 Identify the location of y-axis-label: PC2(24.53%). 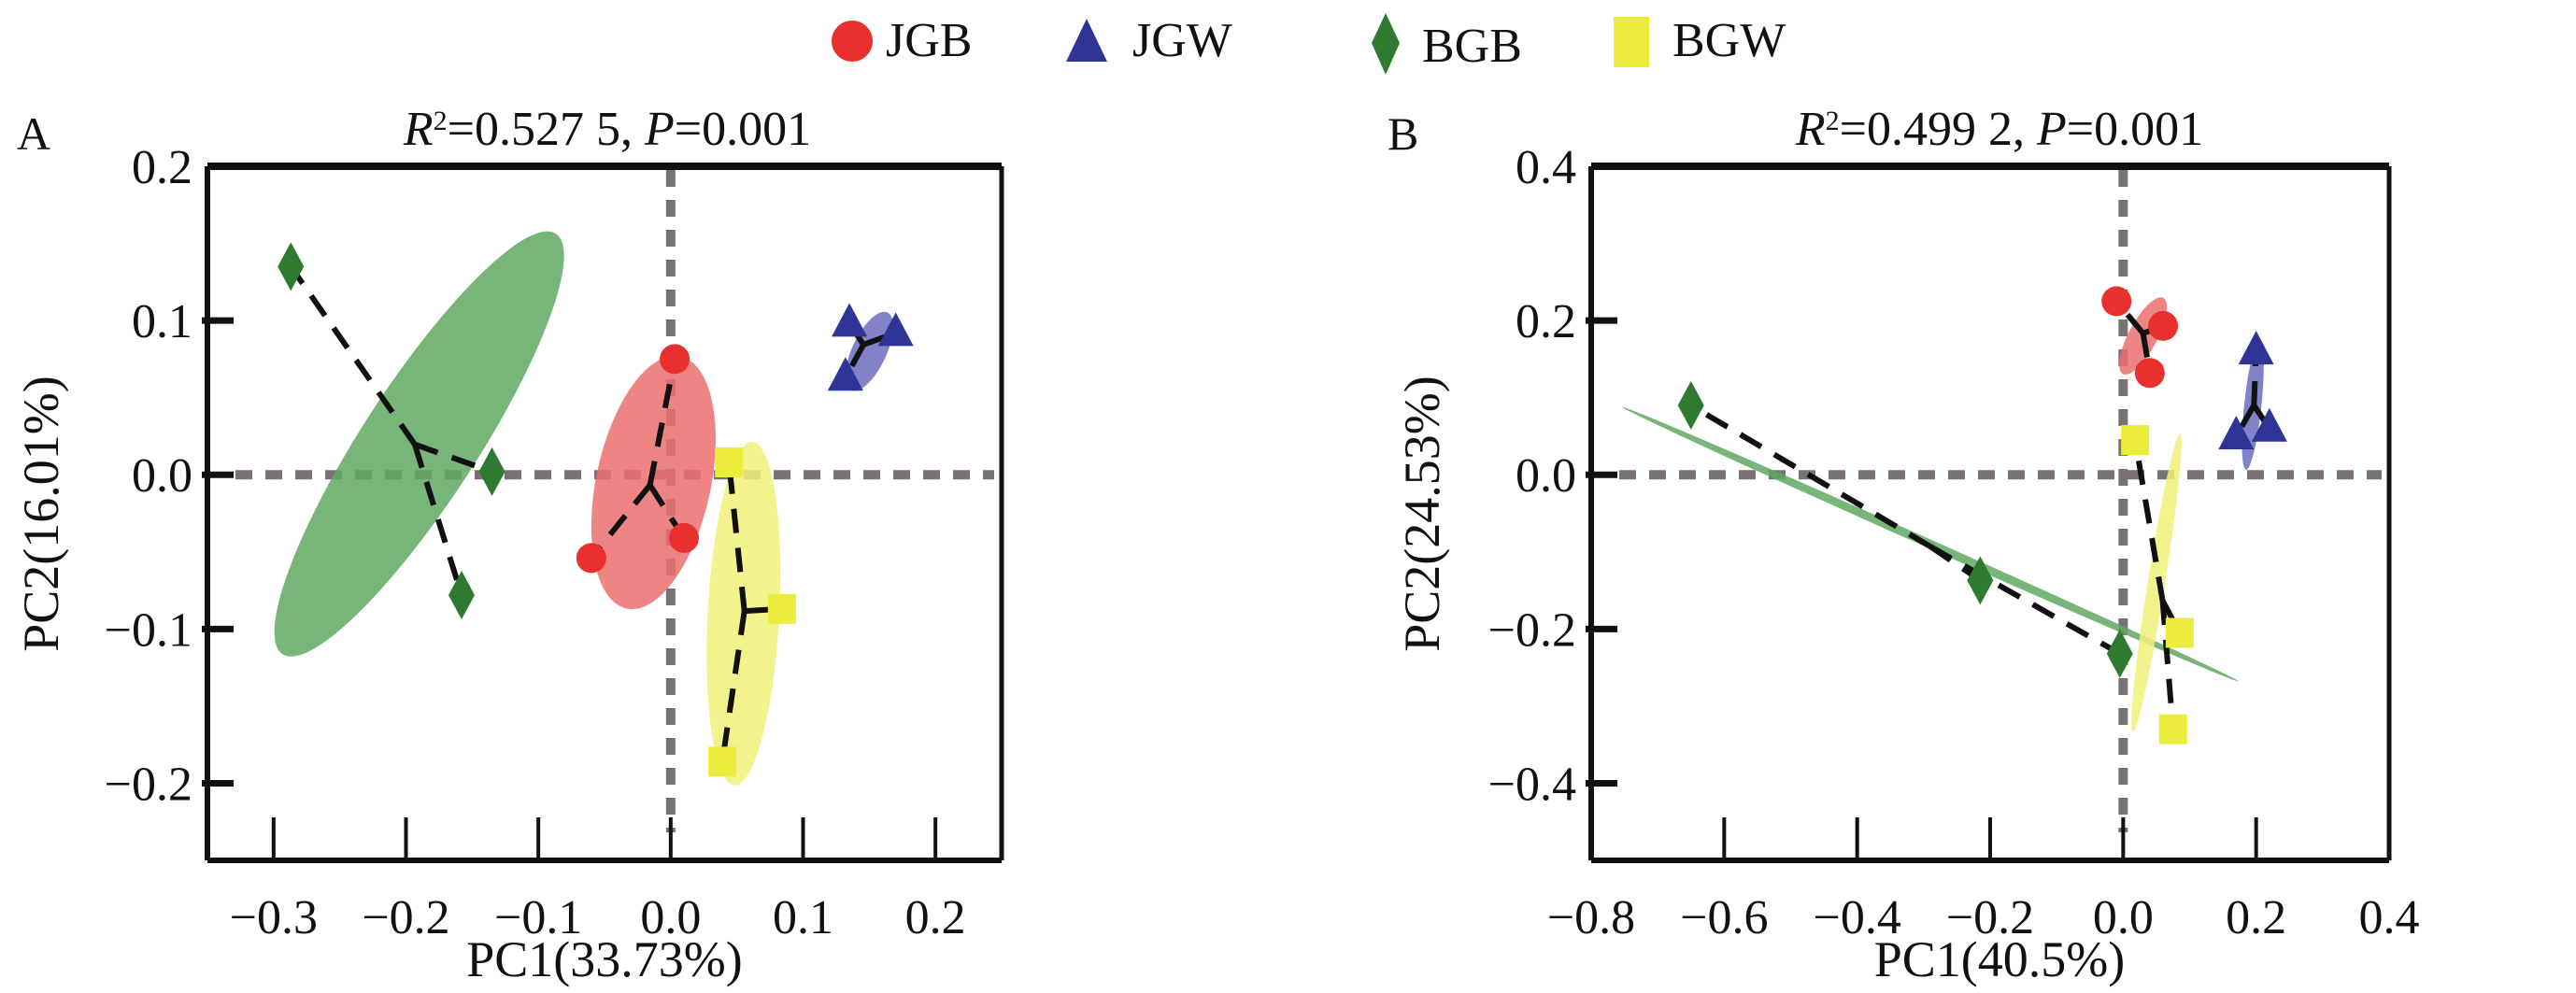
(1422, 514).